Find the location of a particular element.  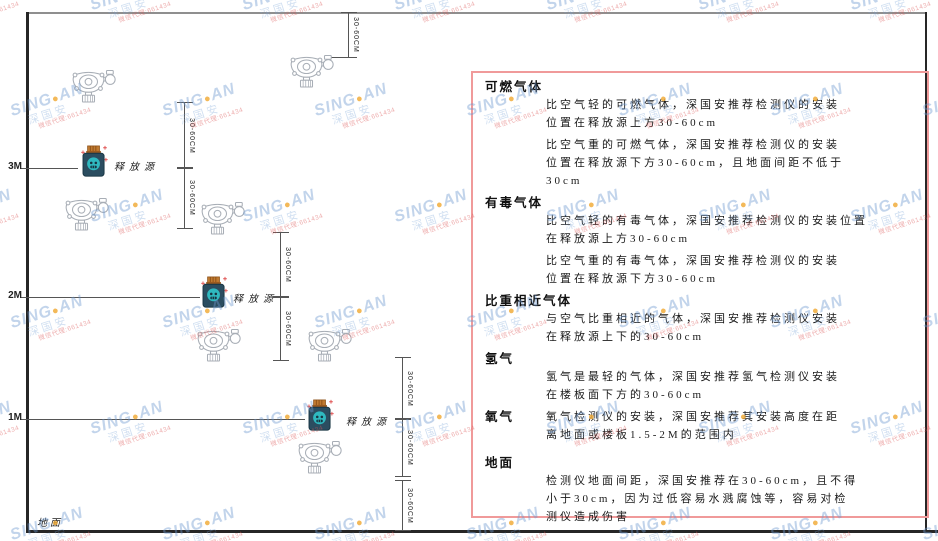

section-heading: 氢气 is located at coordinates (500, 359).